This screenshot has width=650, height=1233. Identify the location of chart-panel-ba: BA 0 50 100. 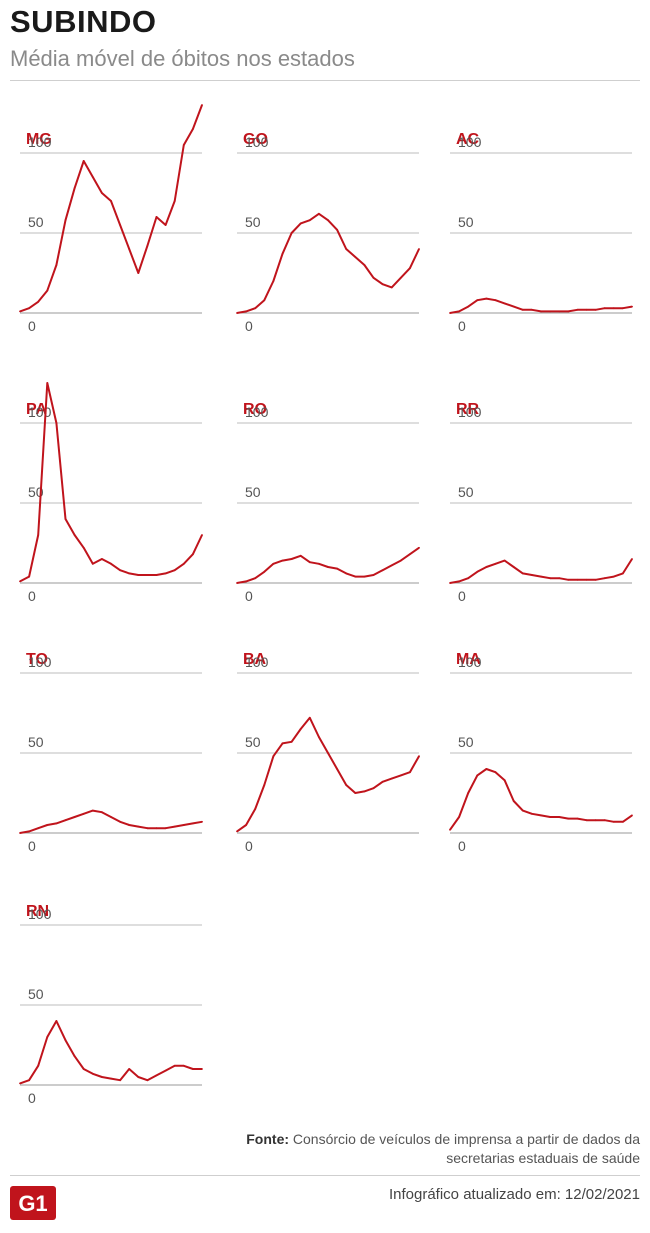
(331, 768).